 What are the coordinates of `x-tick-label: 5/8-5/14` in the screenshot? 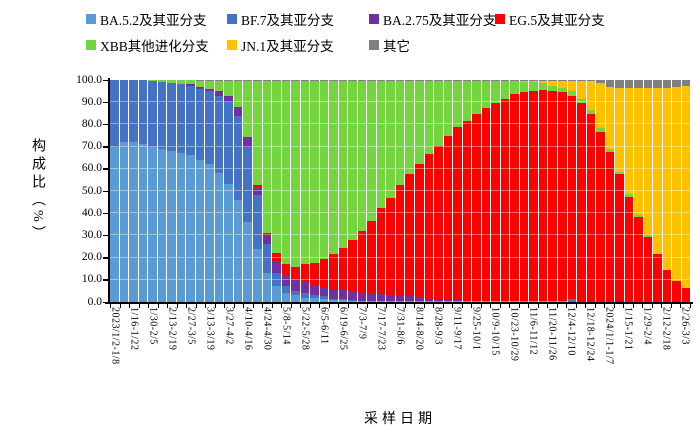 It's located at (286, 326).